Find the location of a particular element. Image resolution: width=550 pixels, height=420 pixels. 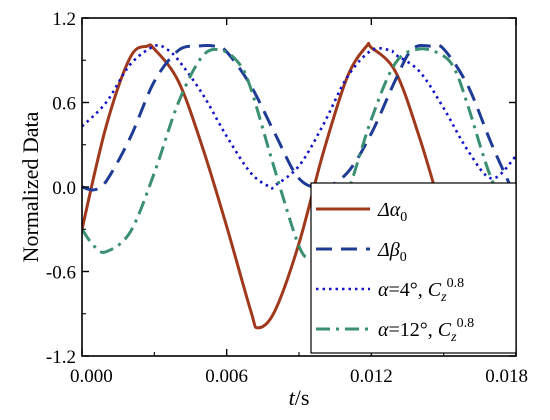

y-axis-title: Normalized Data is located at coordinates (30, 186).